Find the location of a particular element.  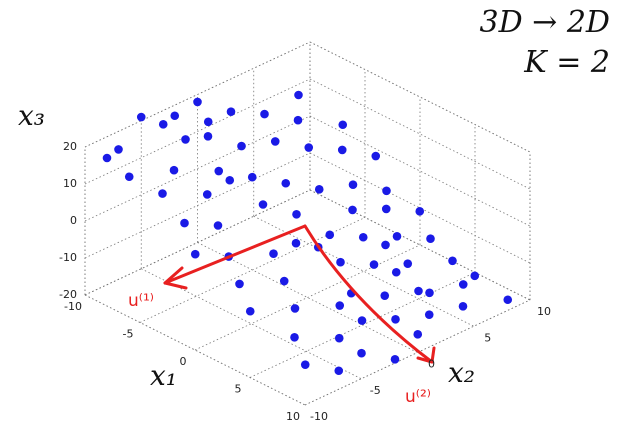

y-tick-label: -10 is located at coordinates (319, 416).